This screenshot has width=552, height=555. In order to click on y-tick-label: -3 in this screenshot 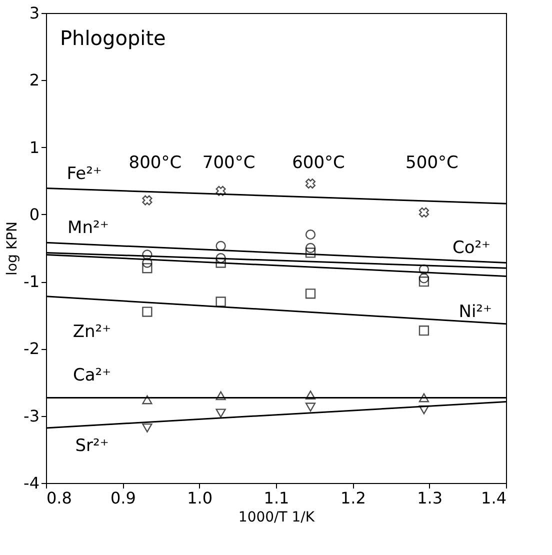, I will do `click(32, 416)`.